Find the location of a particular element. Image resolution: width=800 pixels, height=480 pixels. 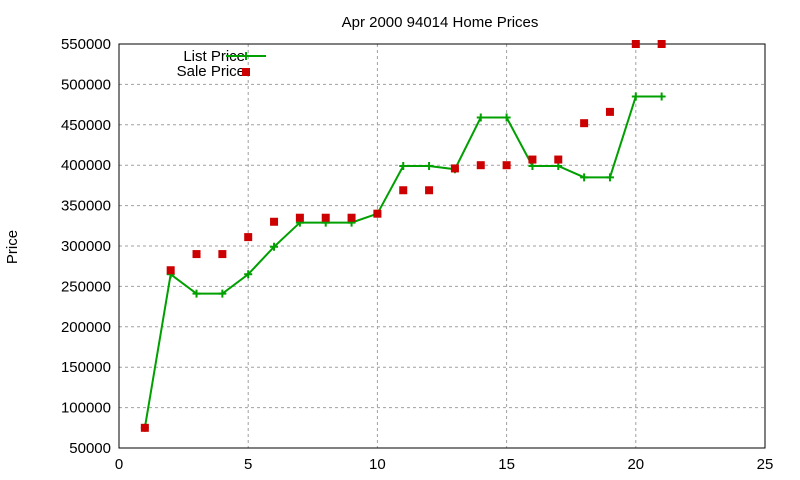

y-tick-label: 200000 is located at coordinates (86, 327).